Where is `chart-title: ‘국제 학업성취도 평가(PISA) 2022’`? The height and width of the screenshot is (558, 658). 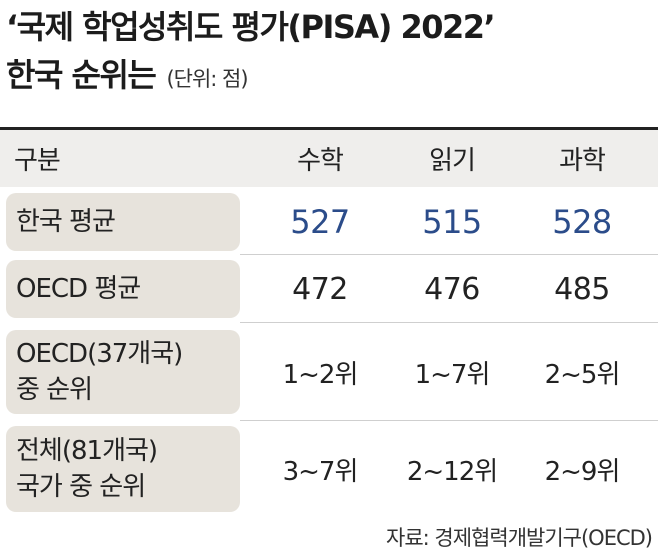
chart-title: ‘국제 학업성취도 평가(PISA) 2022’ is located at coordinates (251, 27).